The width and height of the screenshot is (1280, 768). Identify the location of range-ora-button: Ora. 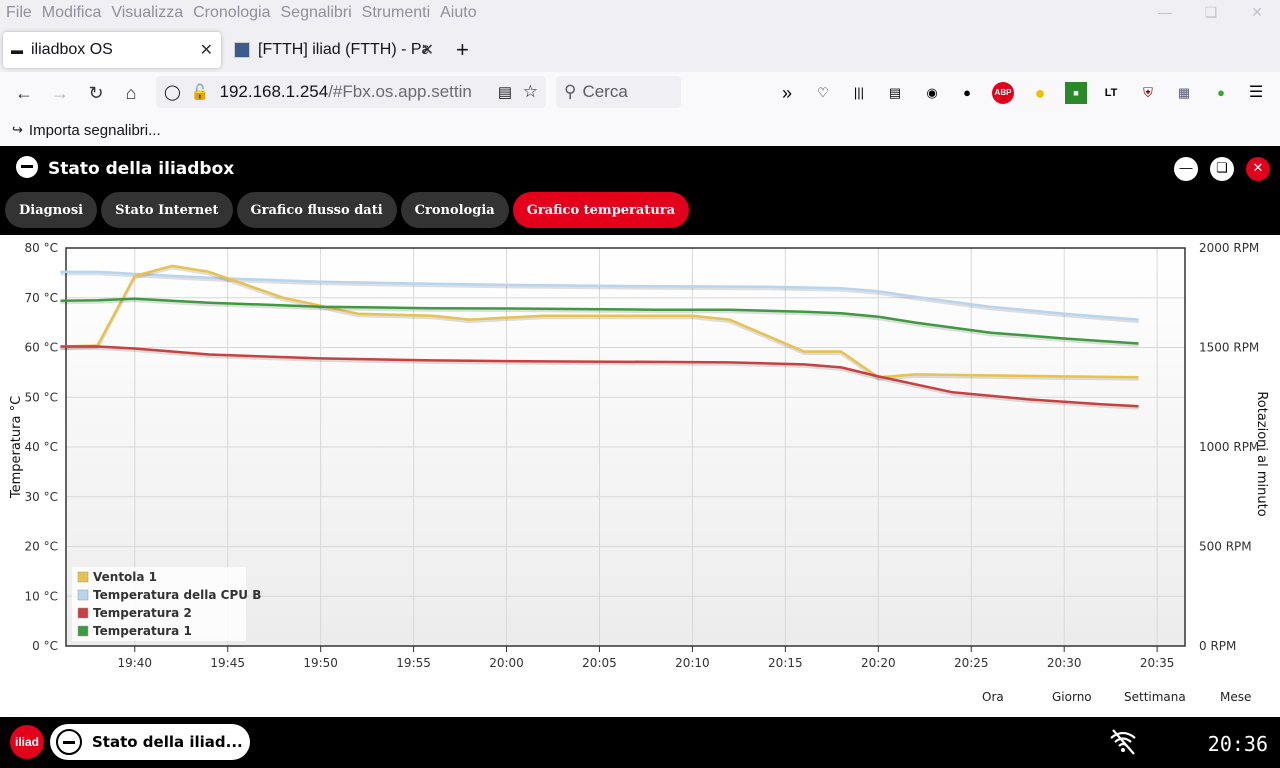
(993, 697).